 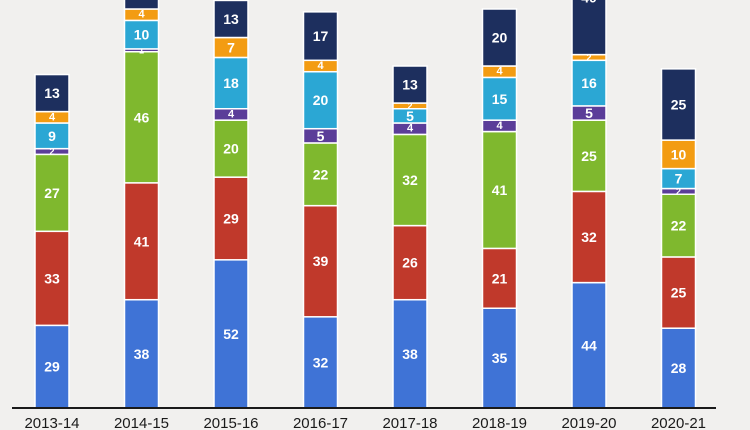 I want to click on x-tick-label: 2014-15, so click(x=141, y=422).